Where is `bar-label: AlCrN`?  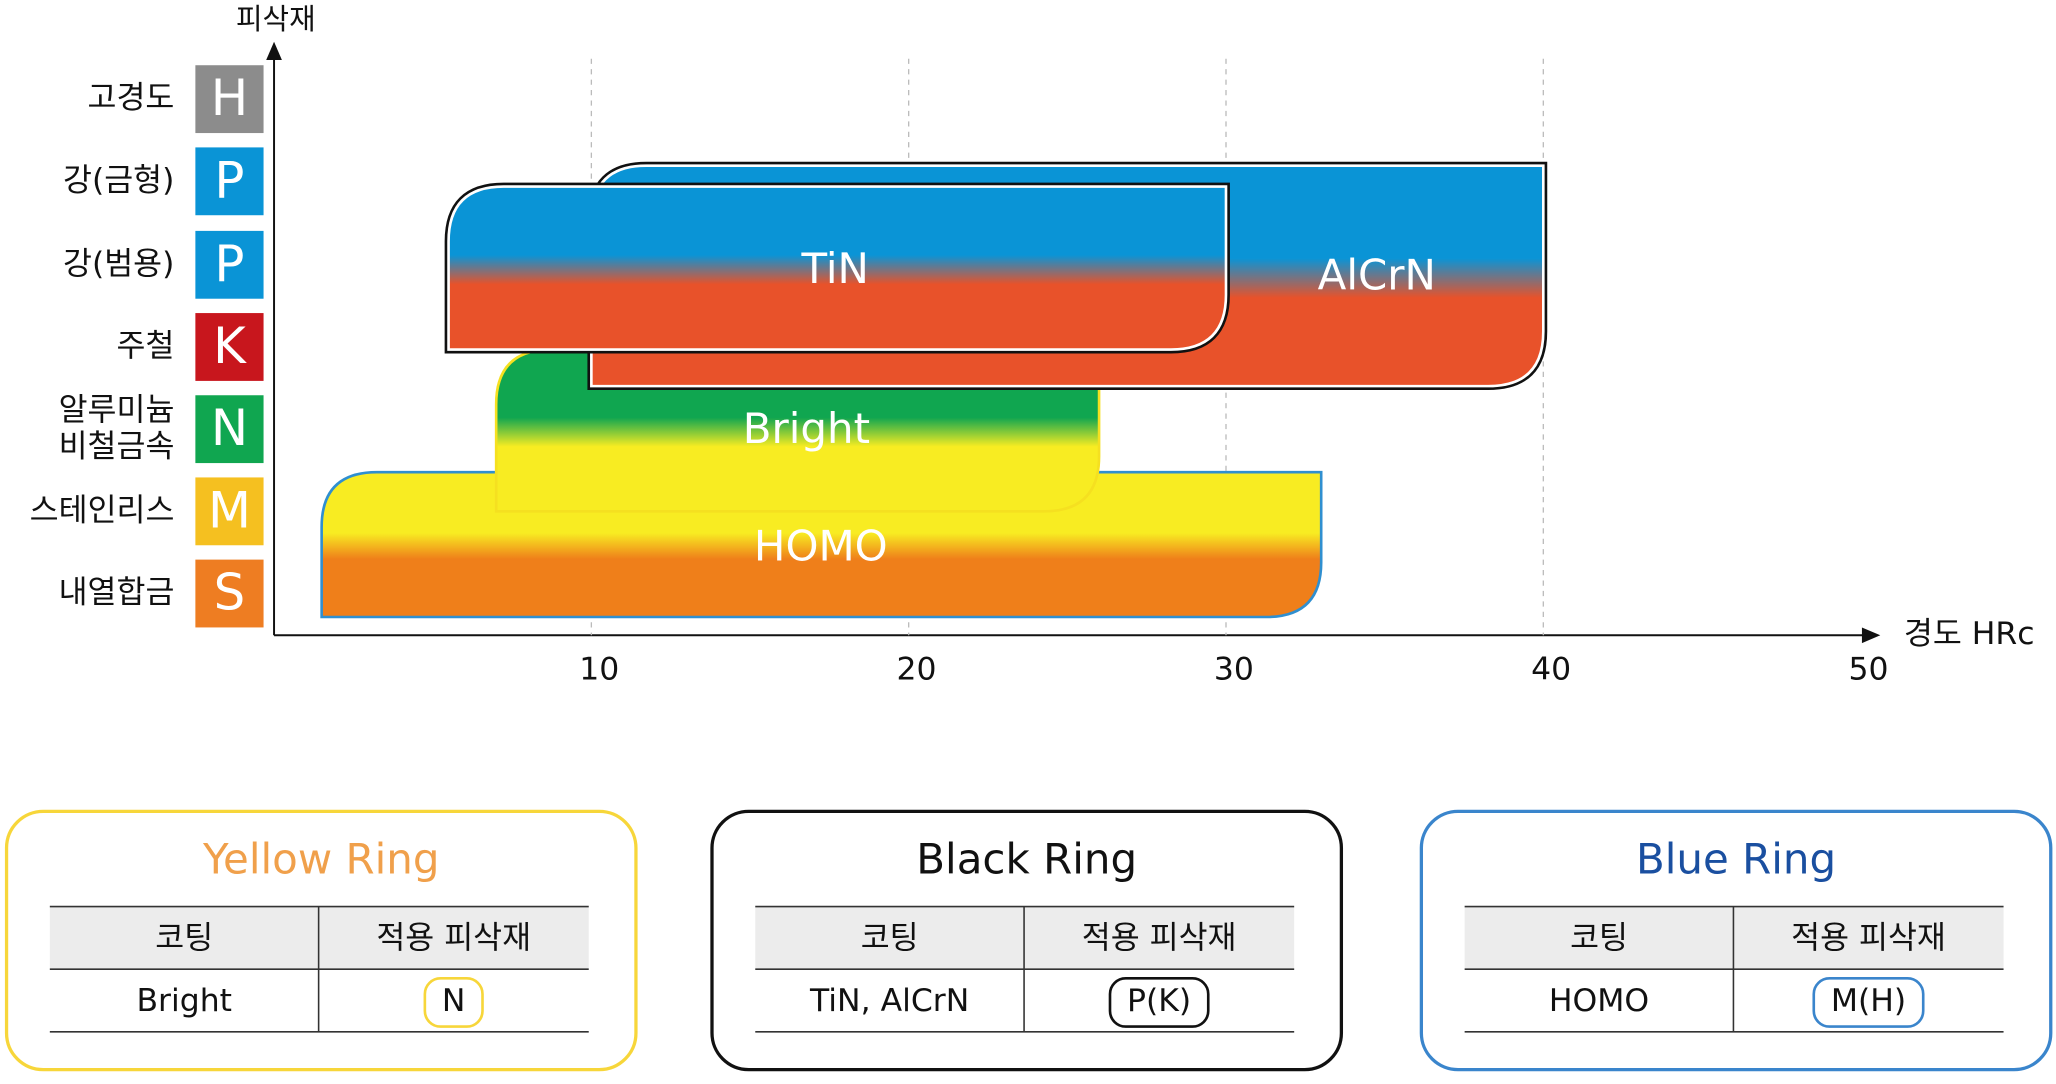
bar-label: AlCrN is located at coordinates (1377, 274).